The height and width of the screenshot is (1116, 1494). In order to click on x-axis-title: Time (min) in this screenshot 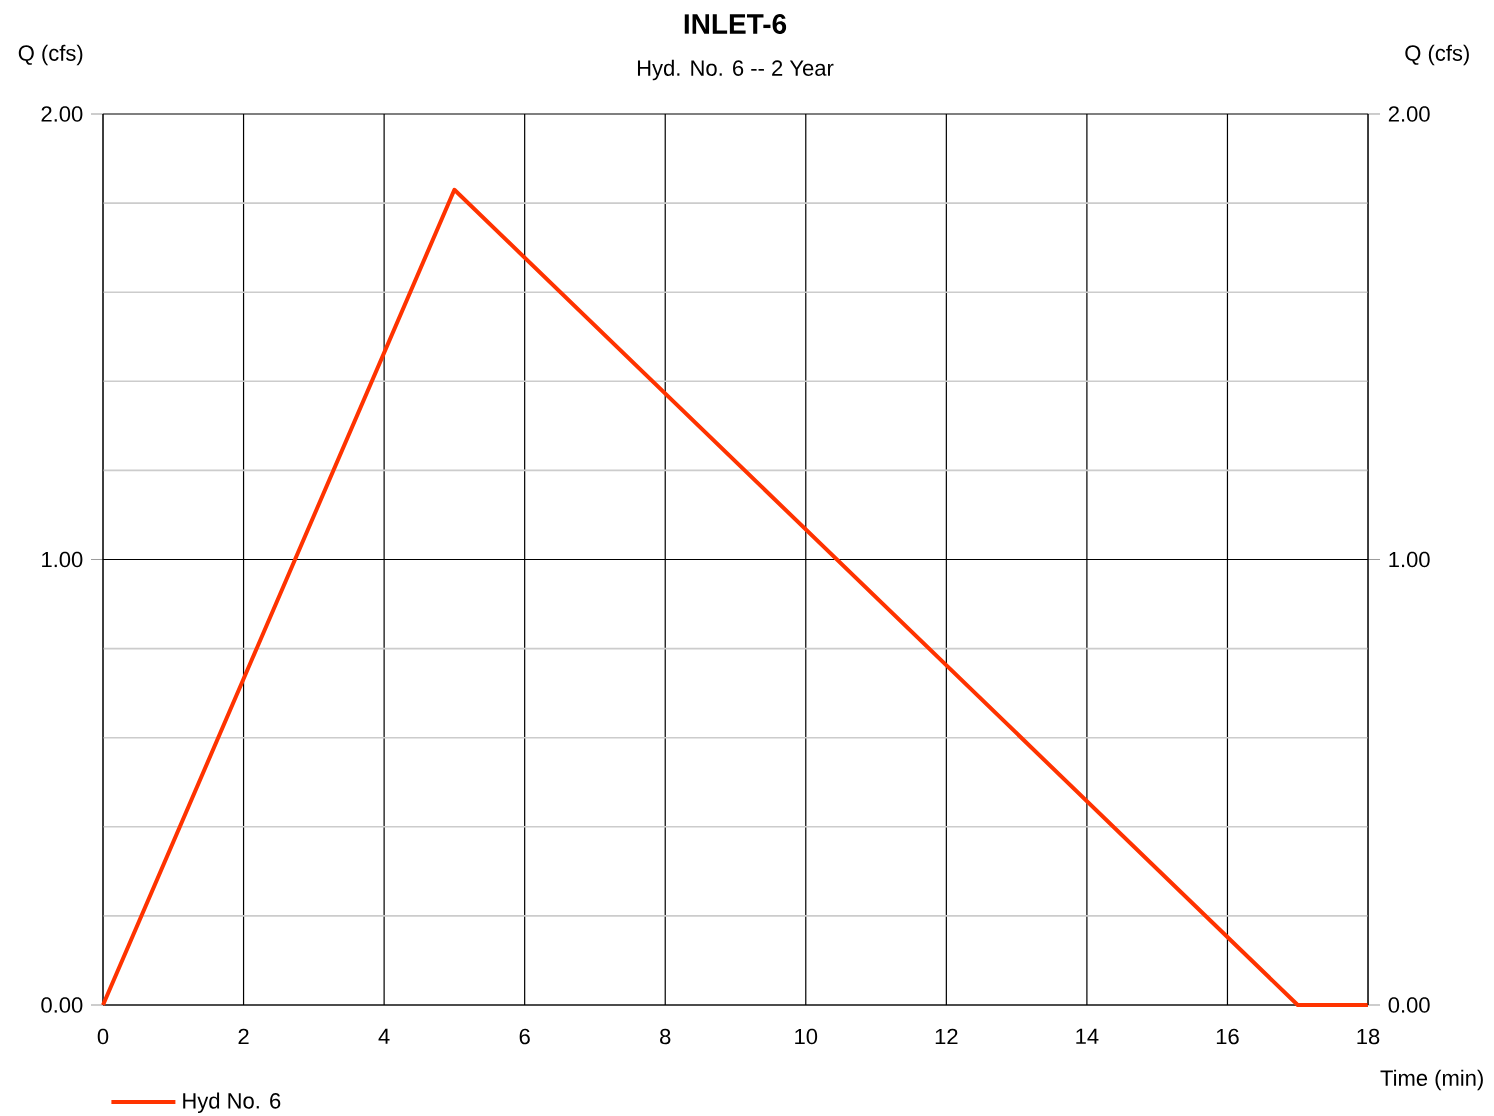, I will do `click(1431, 1080)`.